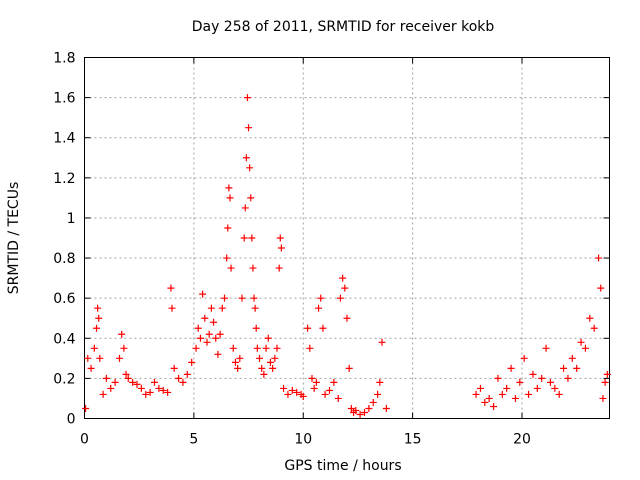 The height and width of the screenshot is (480, 640). I want to click on y-tick-label: 1.2, so click(64, 179).